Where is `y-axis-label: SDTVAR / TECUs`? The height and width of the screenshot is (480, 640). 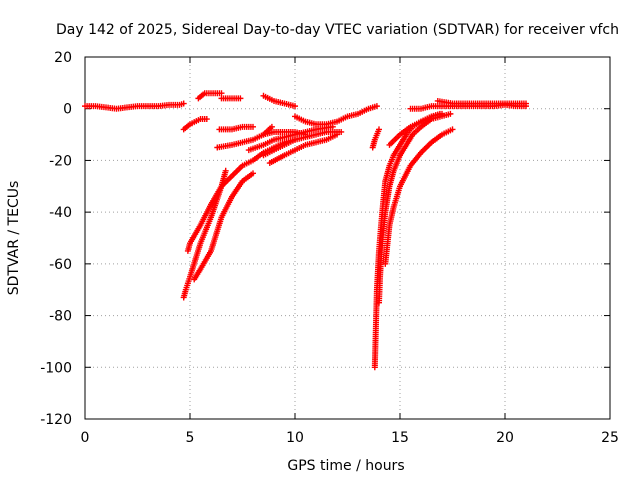
y-axis-label: SDTVAR / TECUs is located at coordinates (14, 238).